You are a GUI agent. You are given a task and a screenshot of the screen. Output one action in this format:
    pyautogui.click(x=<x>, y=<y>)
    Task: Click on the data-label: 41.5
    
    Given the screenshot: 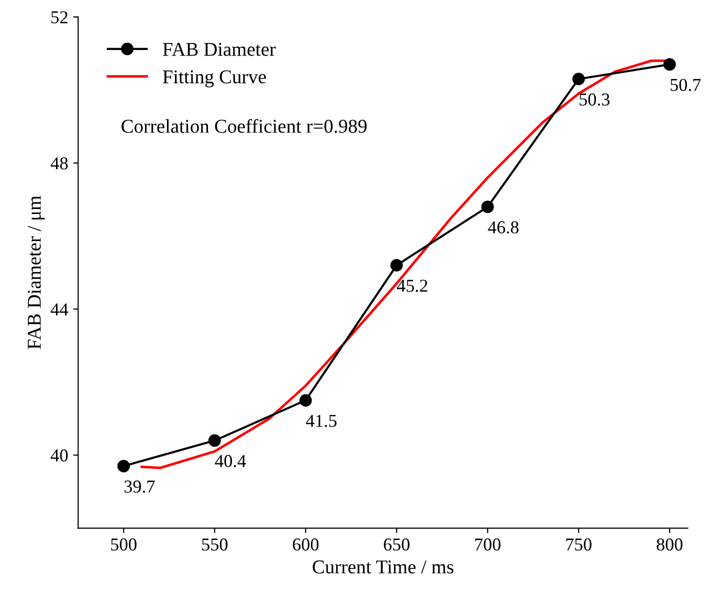 What is the action you would take?
    pyautogui.click(x=321, y=421)
    